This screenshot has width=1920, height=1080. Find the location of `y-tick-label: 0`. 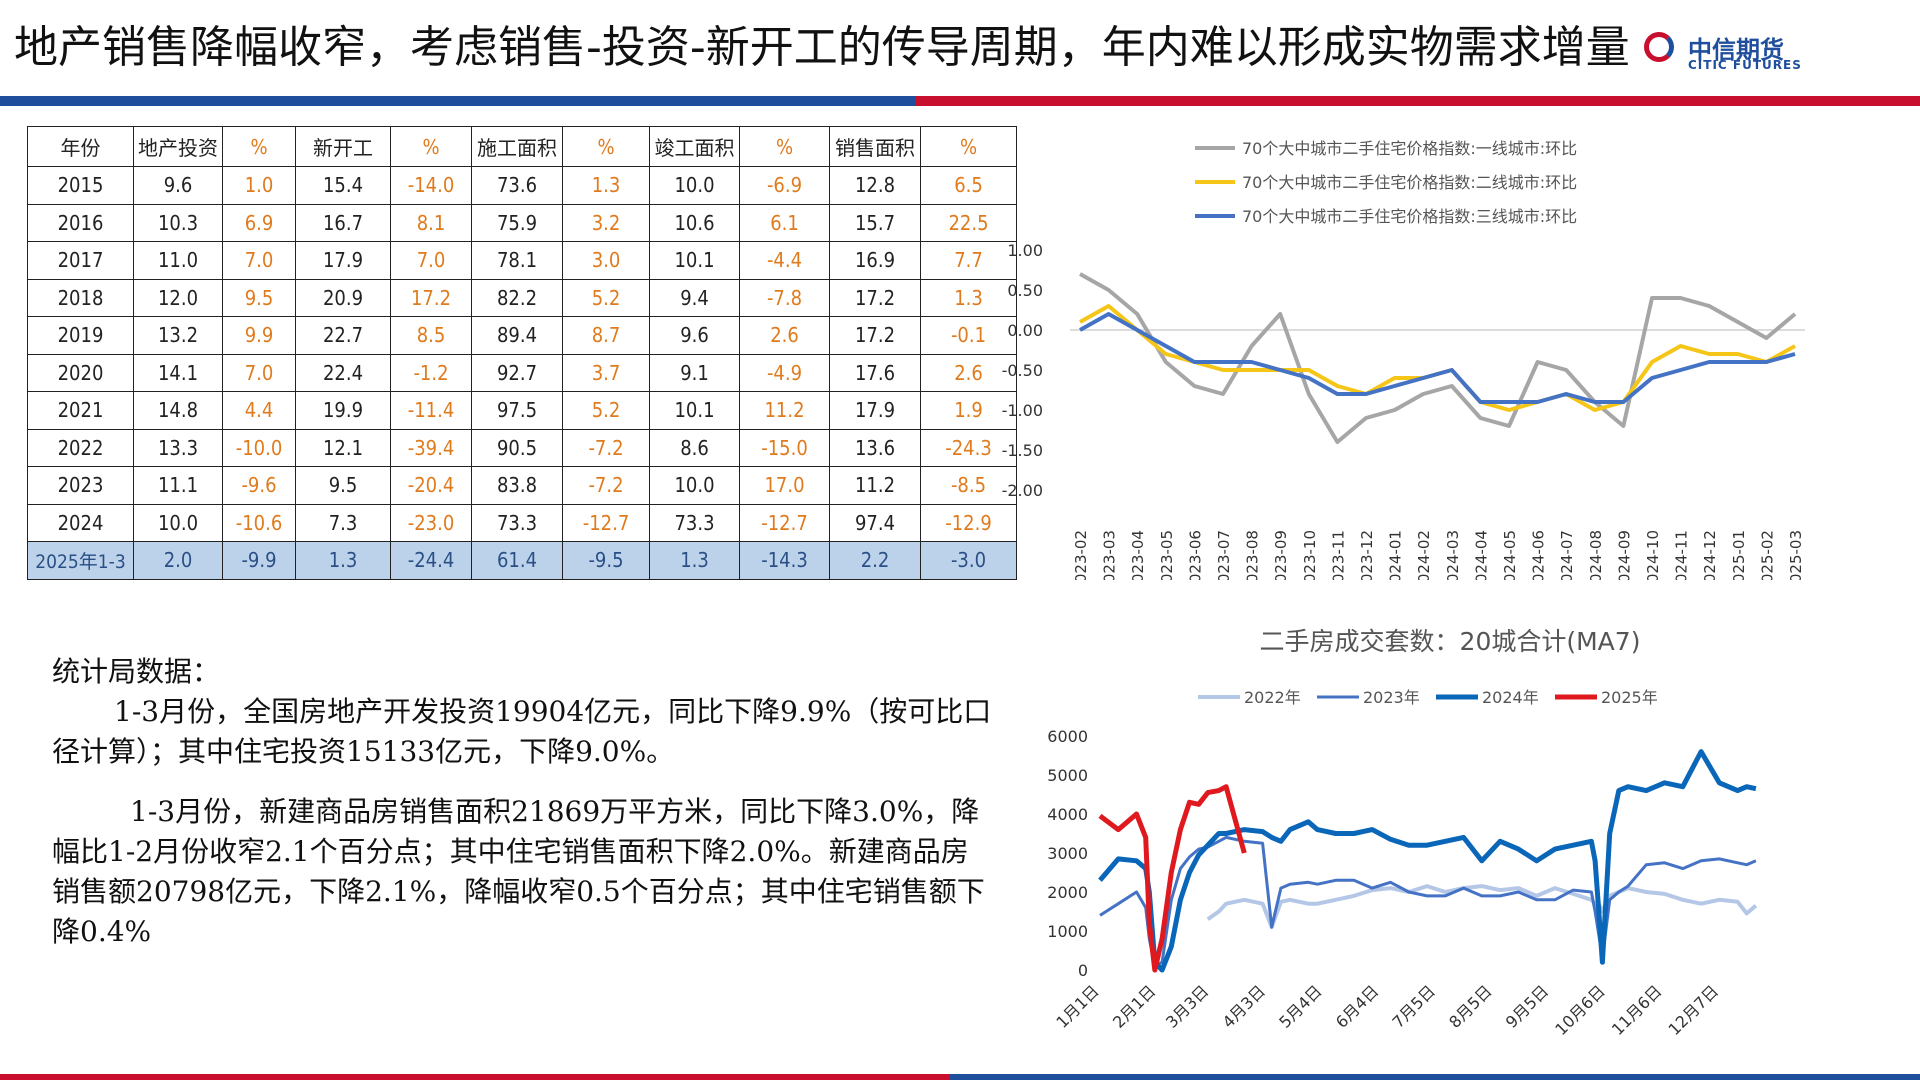

y-tick-label: 0 is located at coordinates (1083, 970).